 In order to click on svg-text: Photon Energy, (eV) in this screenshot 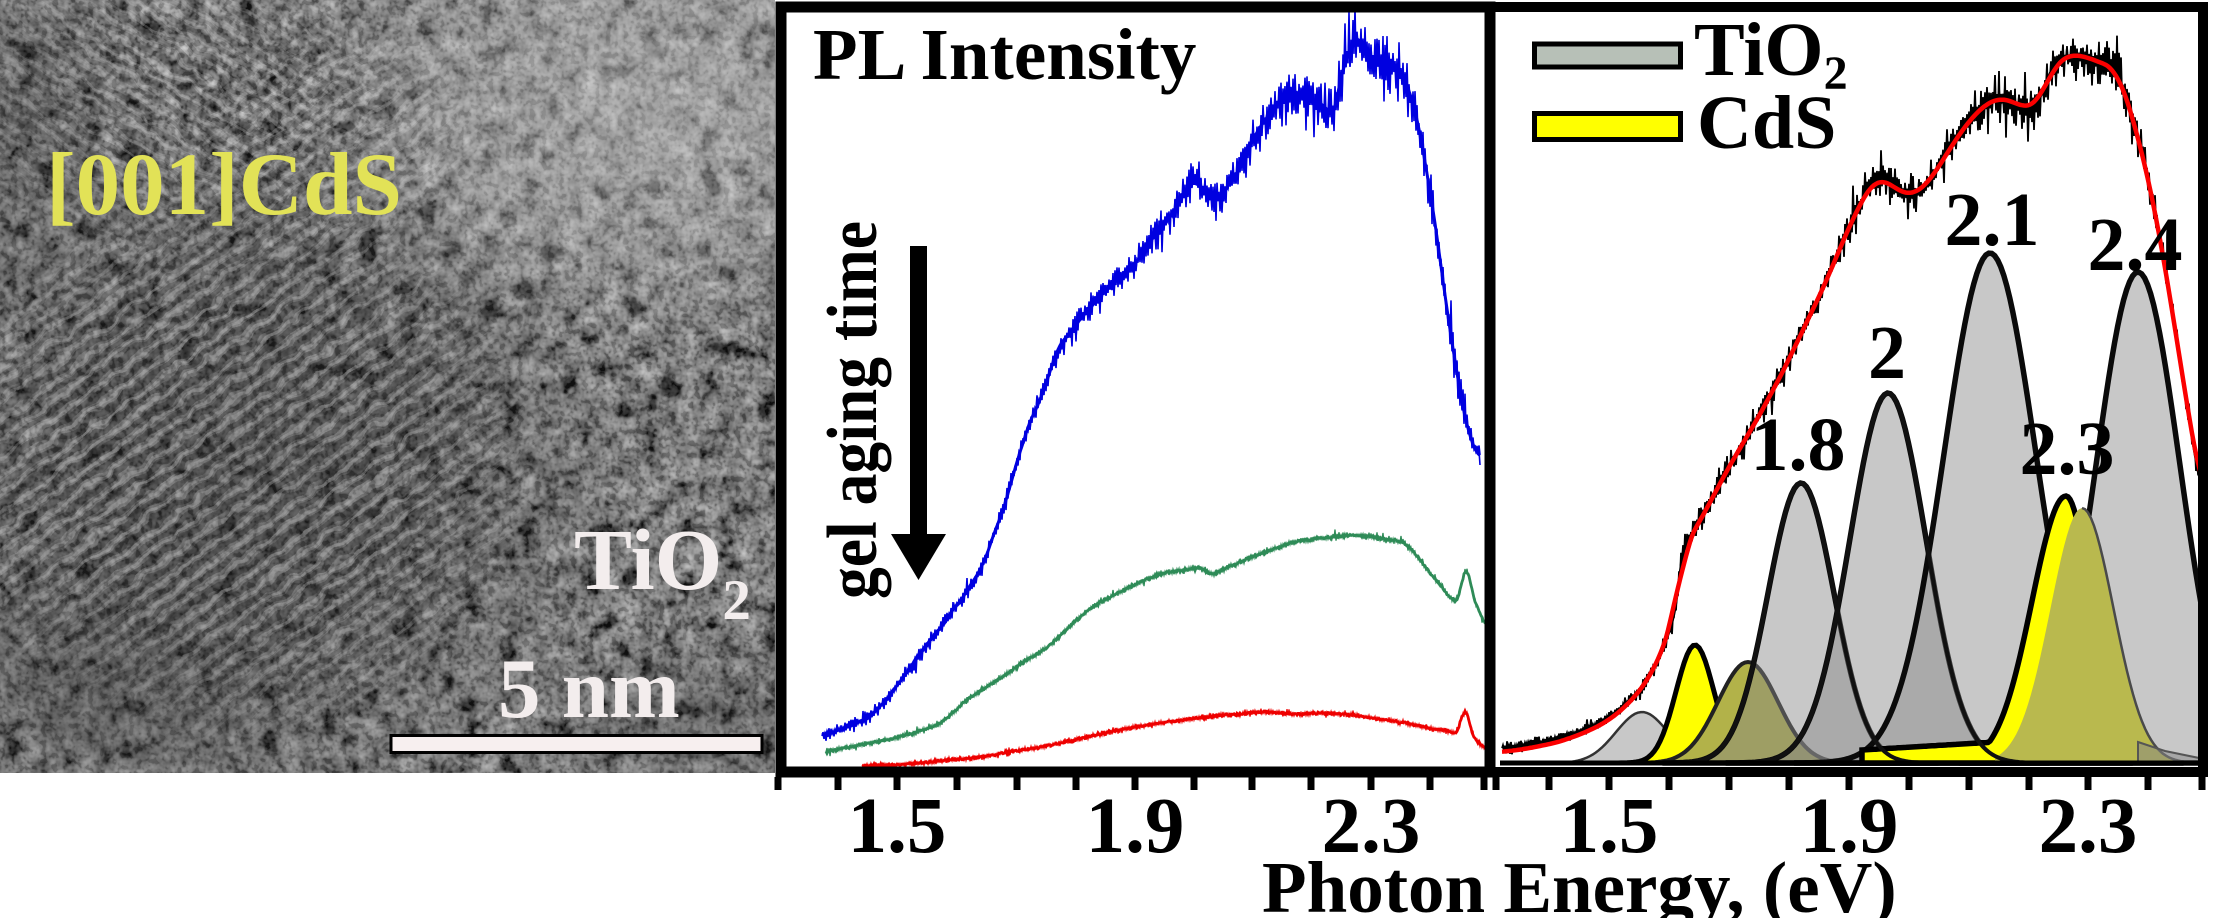, I will do `click(1579, 882)`.